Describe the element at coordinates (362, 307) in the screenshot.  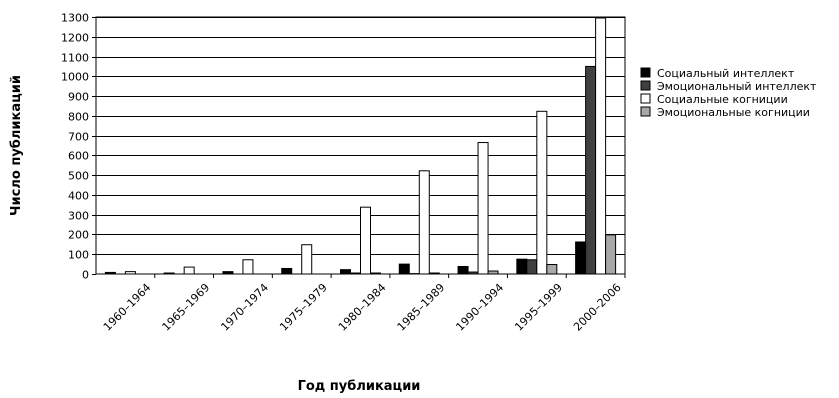
I see `x-tick-label: 1980–1984` at that location.